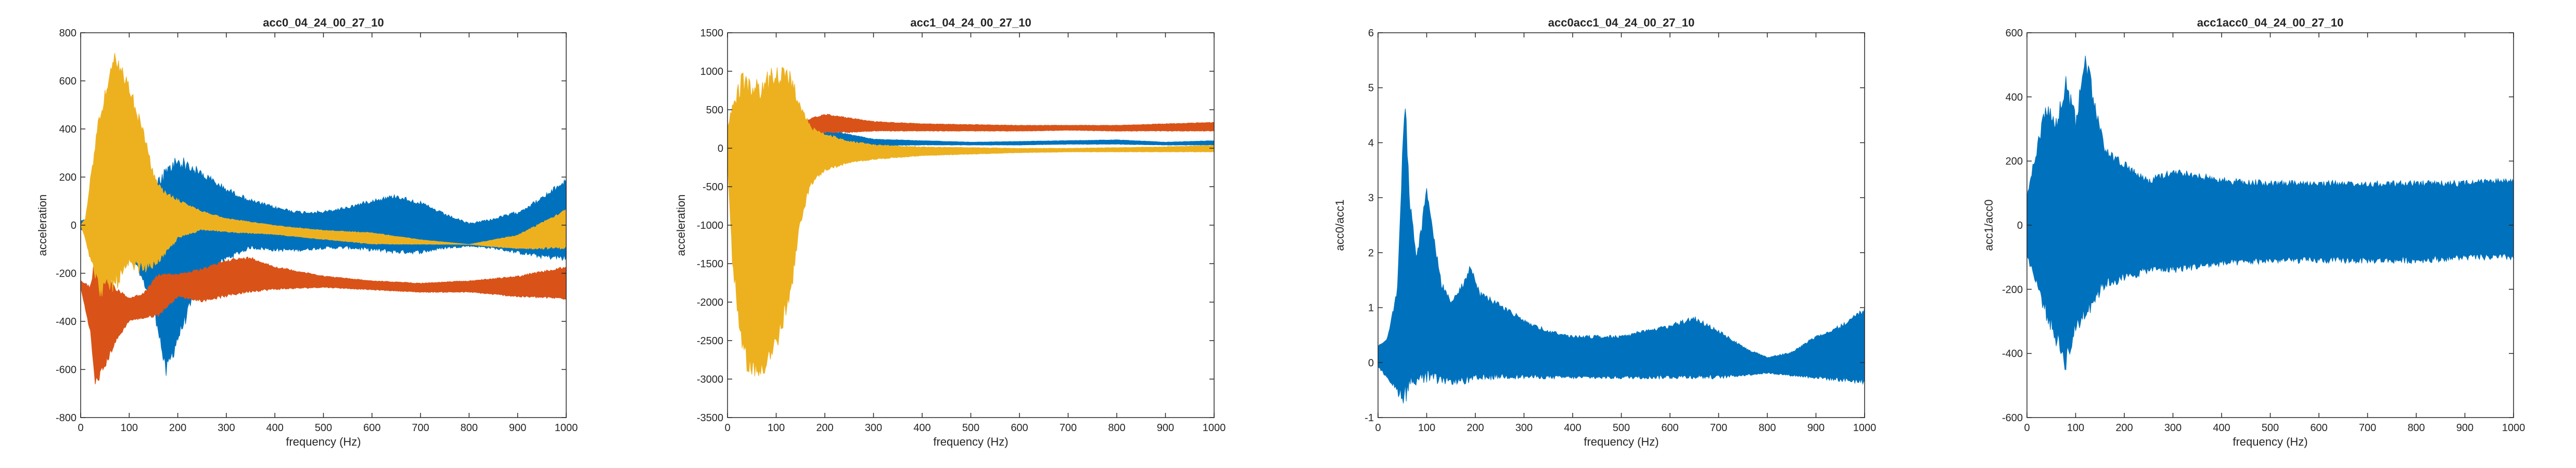 The image size is (2576, 468). Describe the element at coordinates (714, 110) in the screenshot. I see `y-tick-label: 500` at that location.